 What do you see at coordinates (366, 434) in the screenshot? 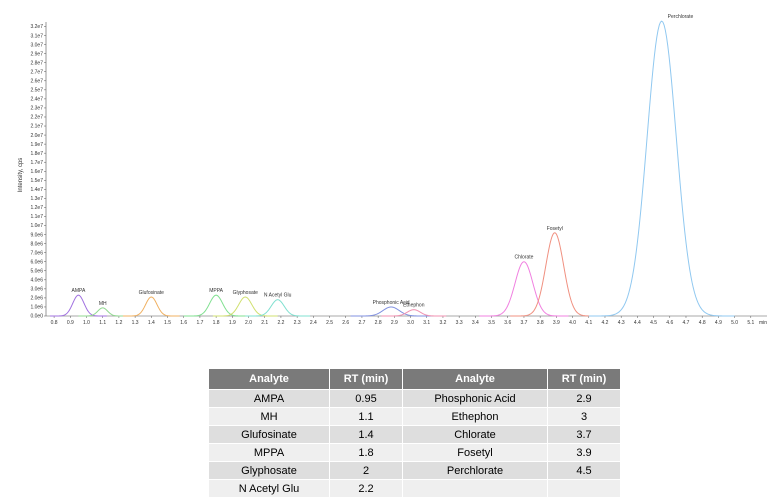
I see `table-cell: 1.4` at bounding box center [366, 434].